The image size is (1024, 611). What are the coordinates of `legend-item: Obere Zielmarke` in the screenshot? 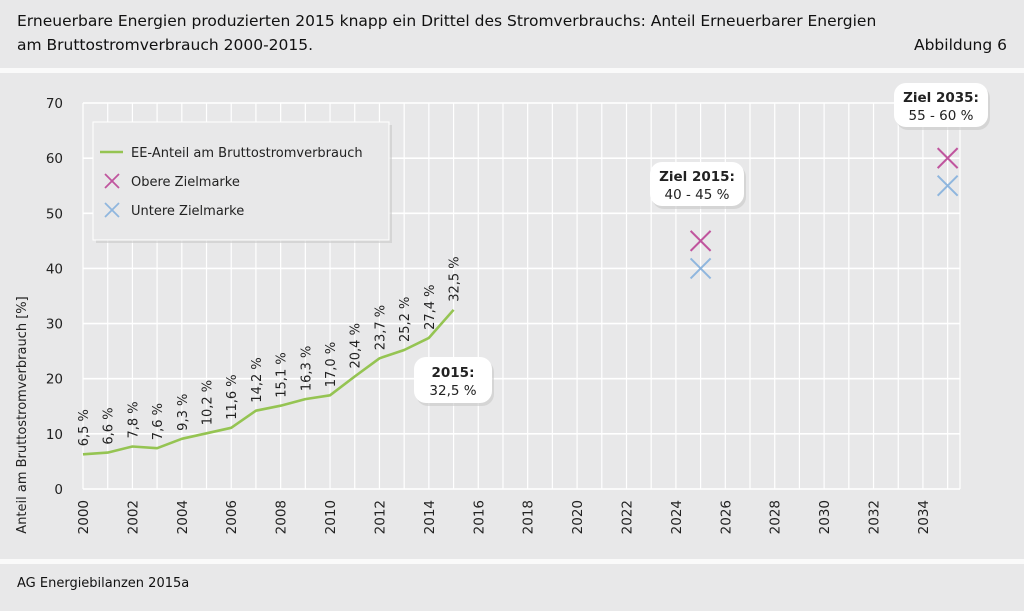 It's located at (172, 181).